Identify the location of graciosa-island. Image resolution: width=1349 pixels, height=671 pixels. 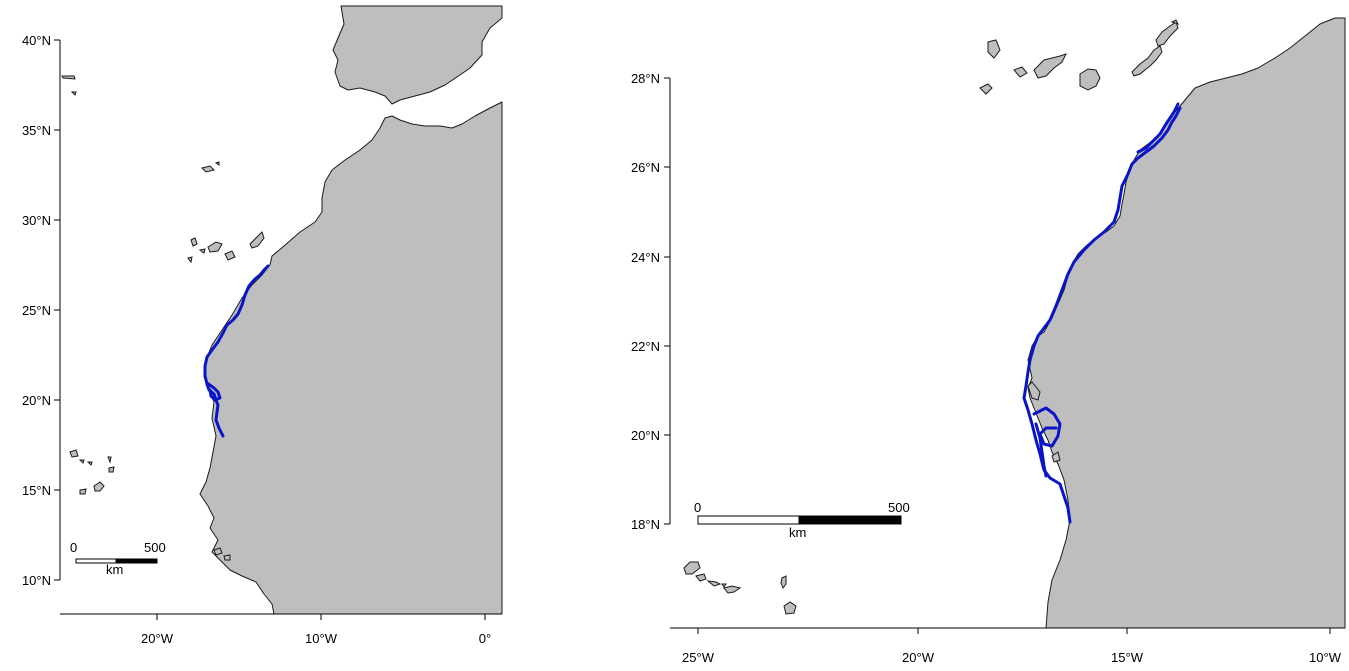
(1174, 22).